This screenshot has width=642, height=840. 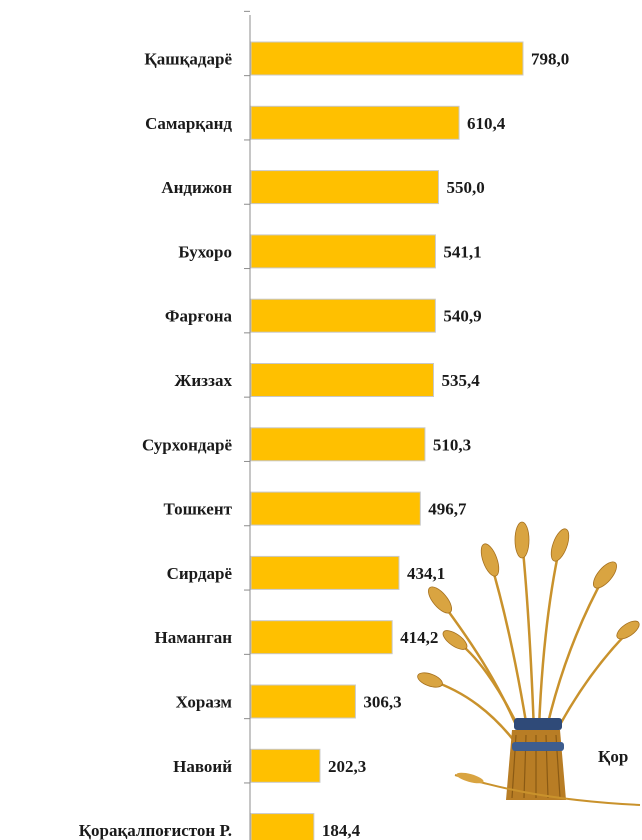 What do you see at coordinates (187, 444) in the screenshot?
I see `category-label: Сурхондарё` at bounding box center [187, 444].